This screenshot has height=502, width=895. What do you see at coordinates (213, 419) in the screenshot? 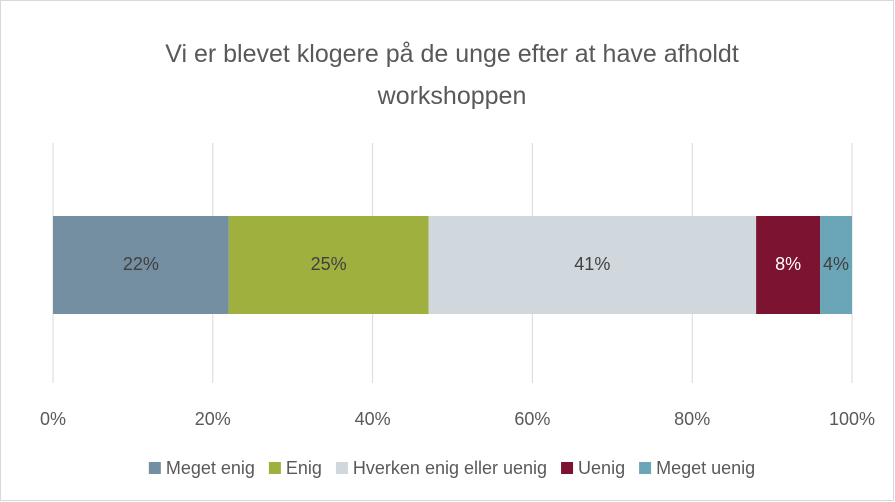
I see `x-tick-label: 20%` at bounding box center [213, 419].